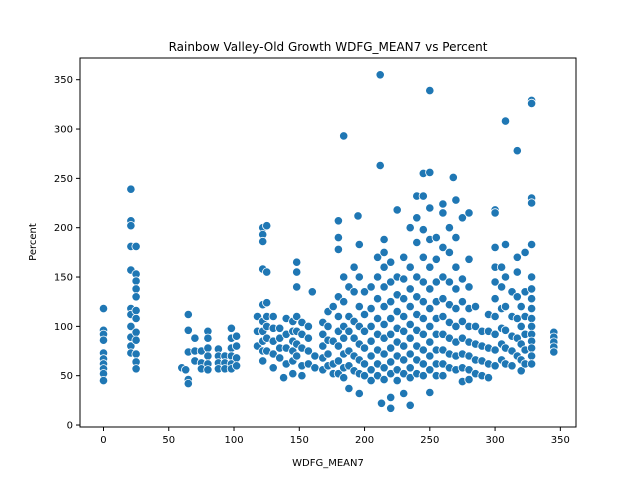  What do you see at coordinates (103, 440) in the screenshot?
I see `x-tick-label: 0` at bounding box center [103, 440].